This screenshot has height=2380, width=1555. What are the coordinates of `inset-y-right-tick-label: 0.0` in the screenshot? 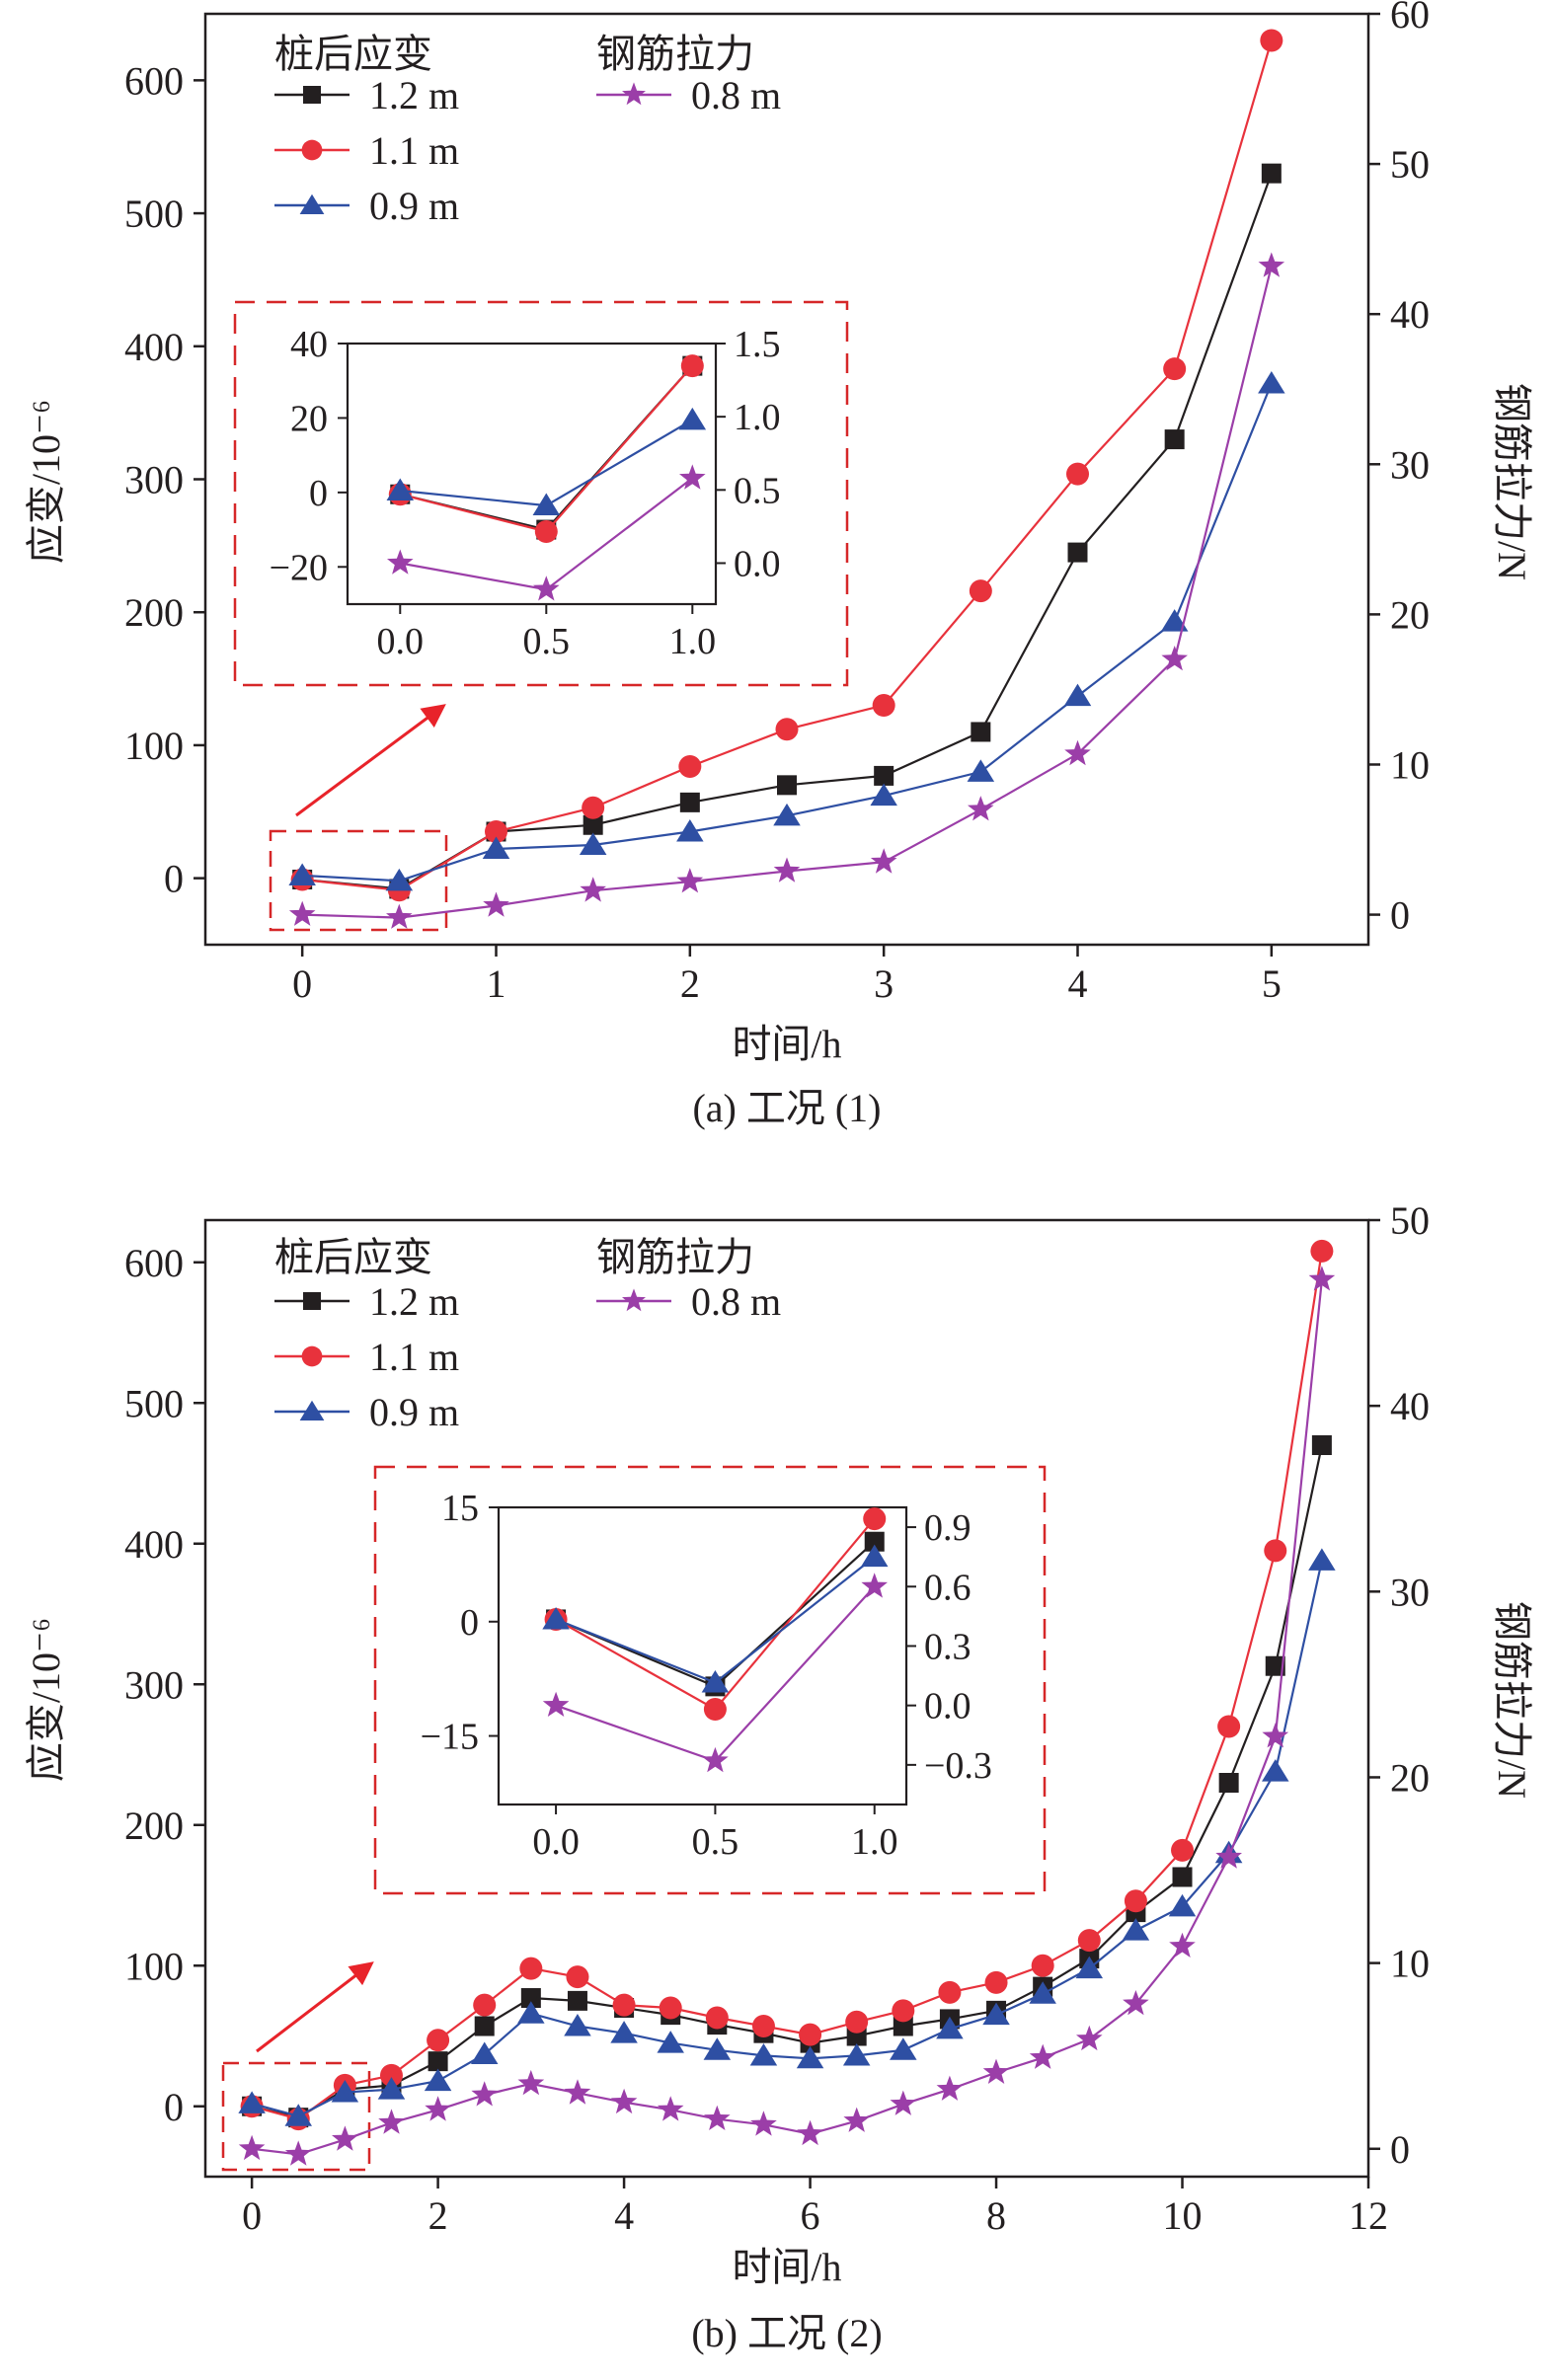 It's located at (948, 1706).